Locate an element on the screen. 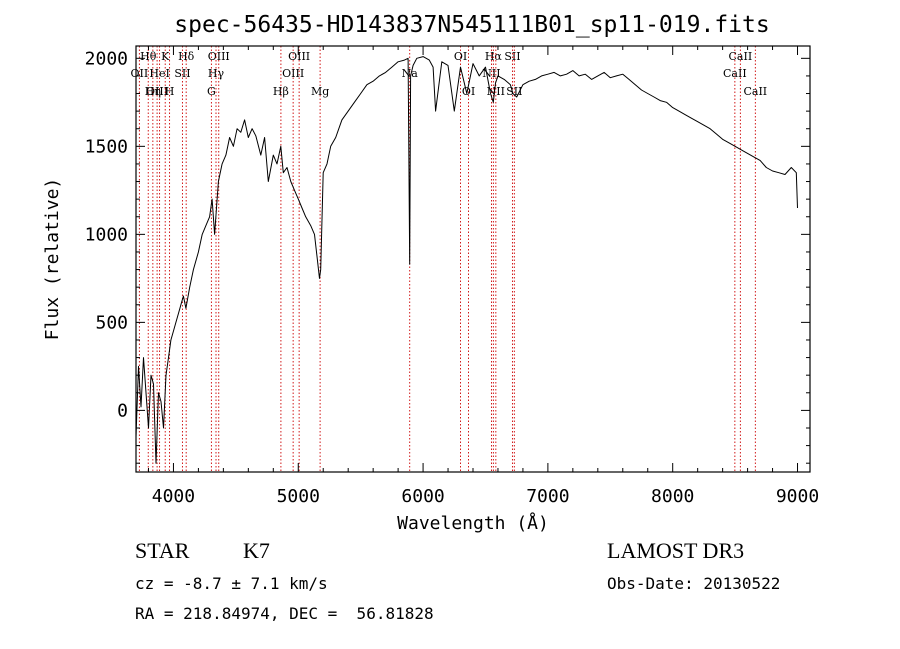 This screenshot has height=649, width=900. line-marker-label: Hγ is located at coordinates (216, 73).